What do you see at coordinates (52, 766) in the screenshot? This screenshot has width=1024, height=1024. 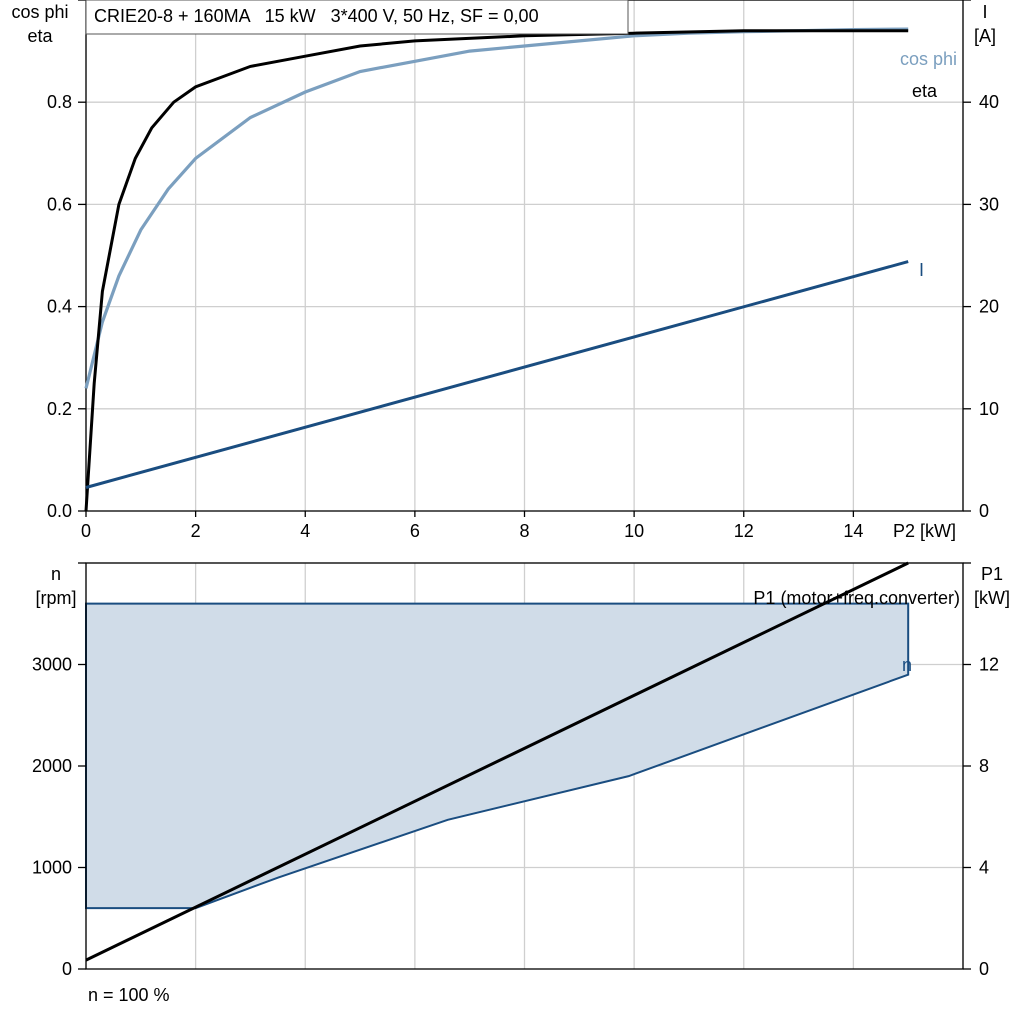 I see `y-left-tick-label: 2000` at bounding box center [52, 766].